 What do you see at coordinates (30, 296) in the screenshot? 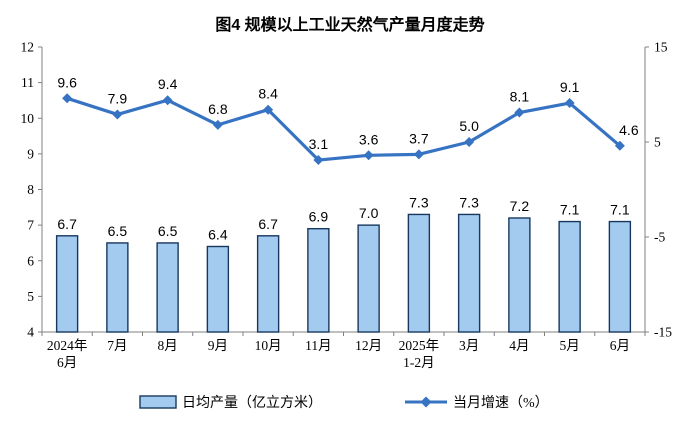
I see `y-axis-left-tick-label: 5` at bounding box center [30, 296].